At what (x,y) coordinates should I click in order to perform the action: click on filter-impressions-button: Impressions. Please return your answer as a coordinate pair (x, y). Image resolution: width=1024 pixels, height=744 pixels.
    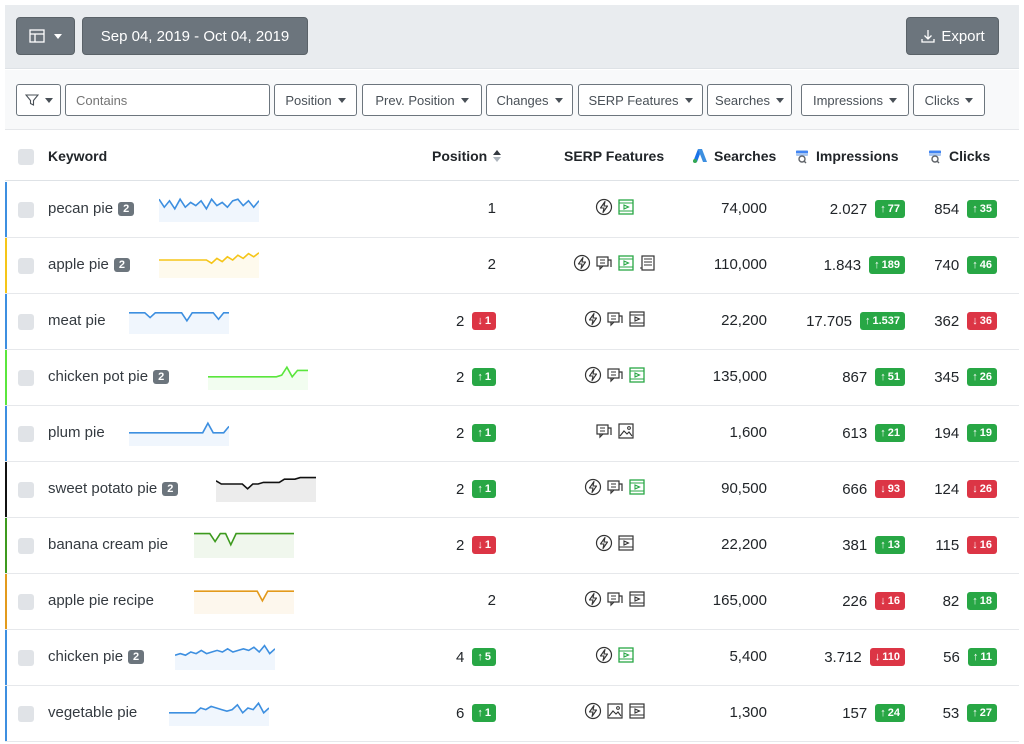
    Looking at the image, I should click on (855, 100).